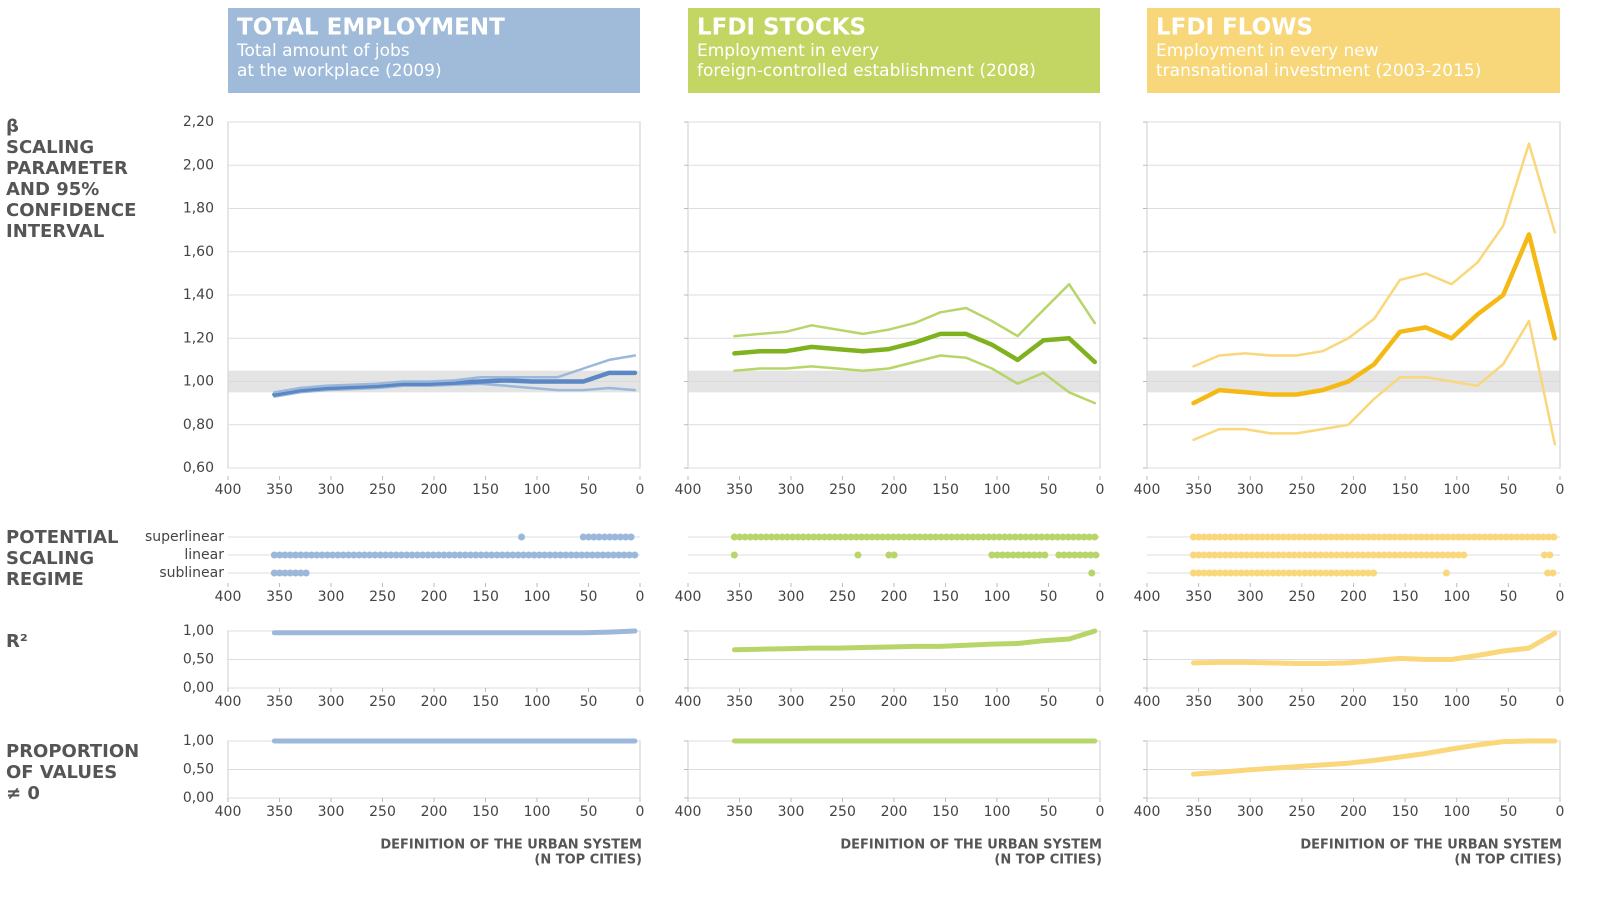  Describe the element at coordinates (894, 381) in the screenshot. I see `reference-band` at that location.